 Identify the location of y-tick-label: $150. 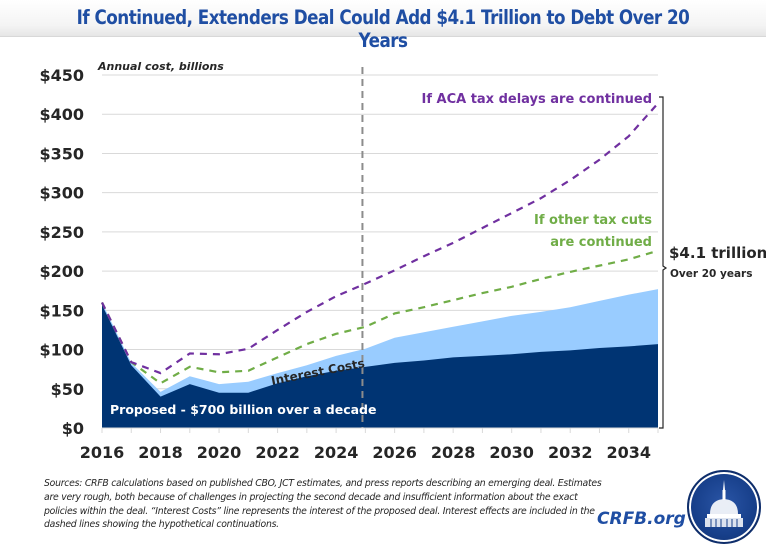
(61, 310).